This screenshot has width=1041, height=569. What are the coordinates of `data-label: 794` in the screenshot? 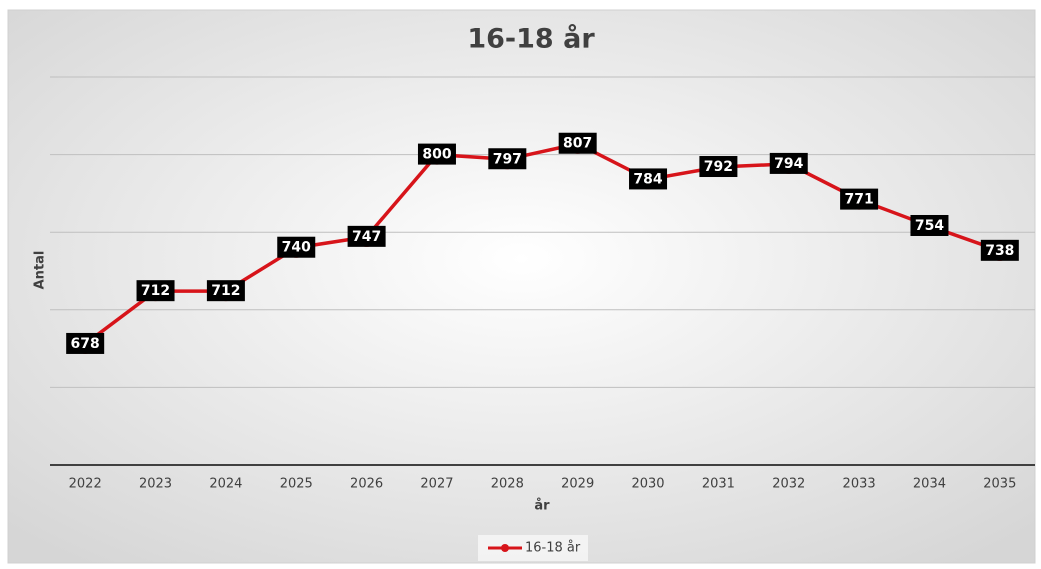 It's located at (788, 164).